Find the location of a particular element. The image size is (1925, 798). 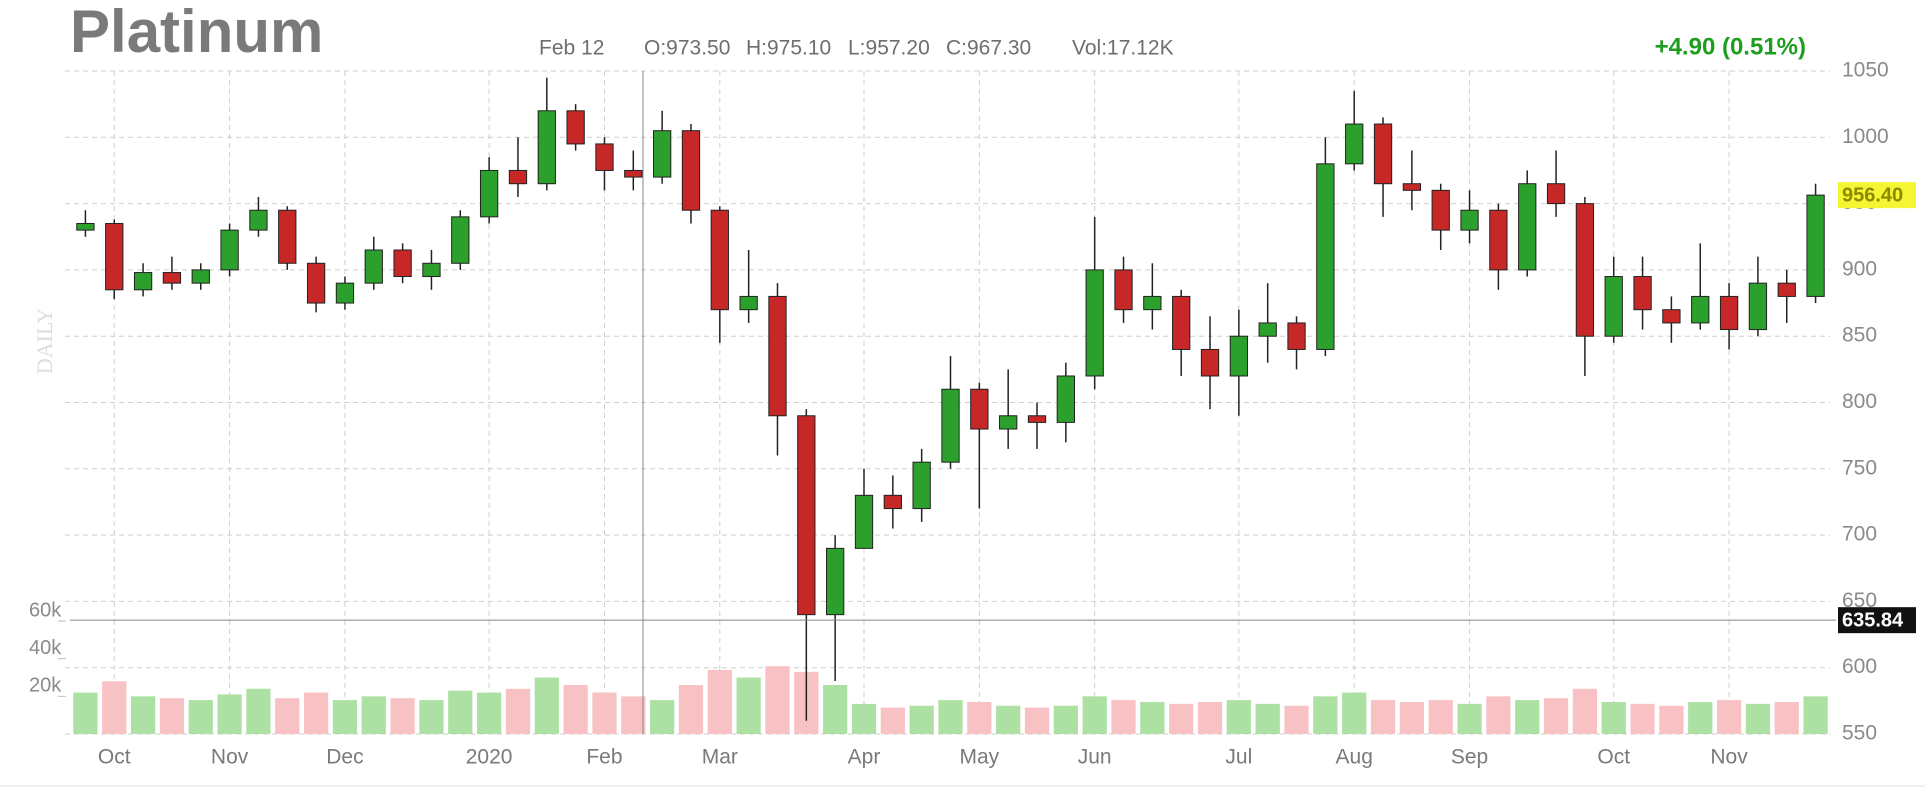

cursor-open: O:973.50 is located at coordinates (687, 48).